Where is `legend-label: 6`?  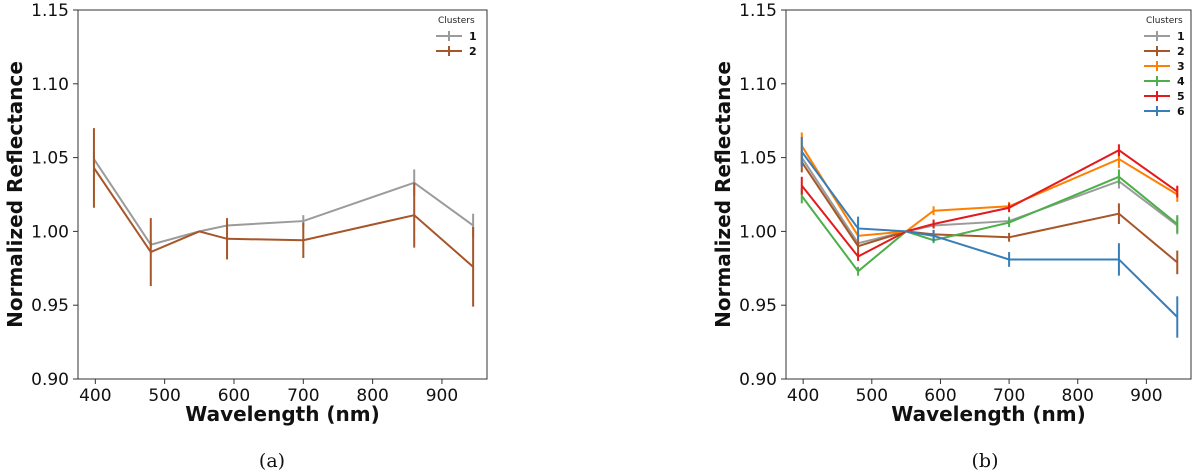 legend-label: 6 is located at coordinates (1181, 111).